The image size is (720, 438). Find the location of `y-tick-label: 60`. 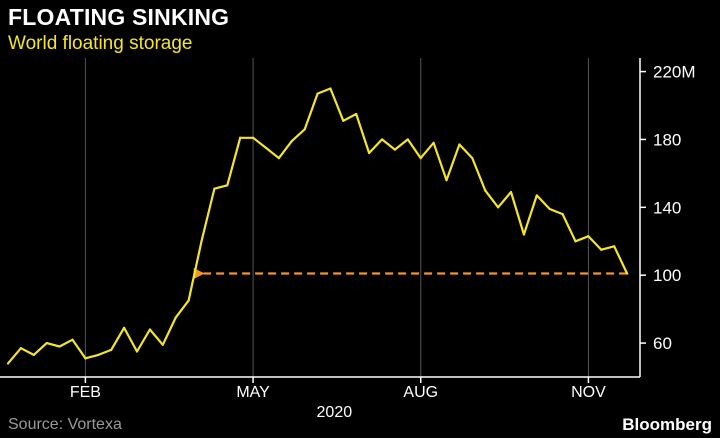

y-tick-label: 60 is located at coordinates (662, 343).